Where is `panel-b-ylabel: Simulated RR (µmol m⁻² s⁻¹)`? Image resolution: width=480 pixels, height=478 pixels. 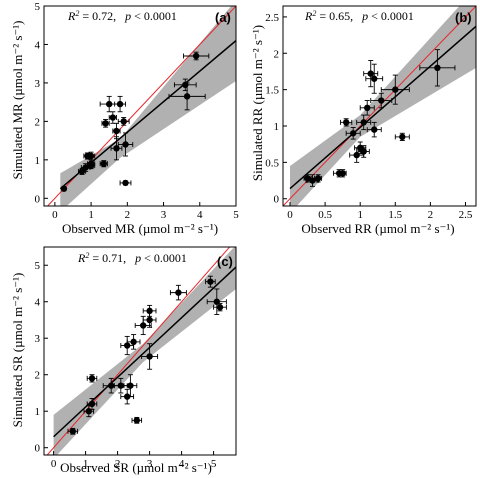
panel-b-ylabel: Simulated RR (µmol m⁻² s⁻¹) is located at coordinates (257, 103).